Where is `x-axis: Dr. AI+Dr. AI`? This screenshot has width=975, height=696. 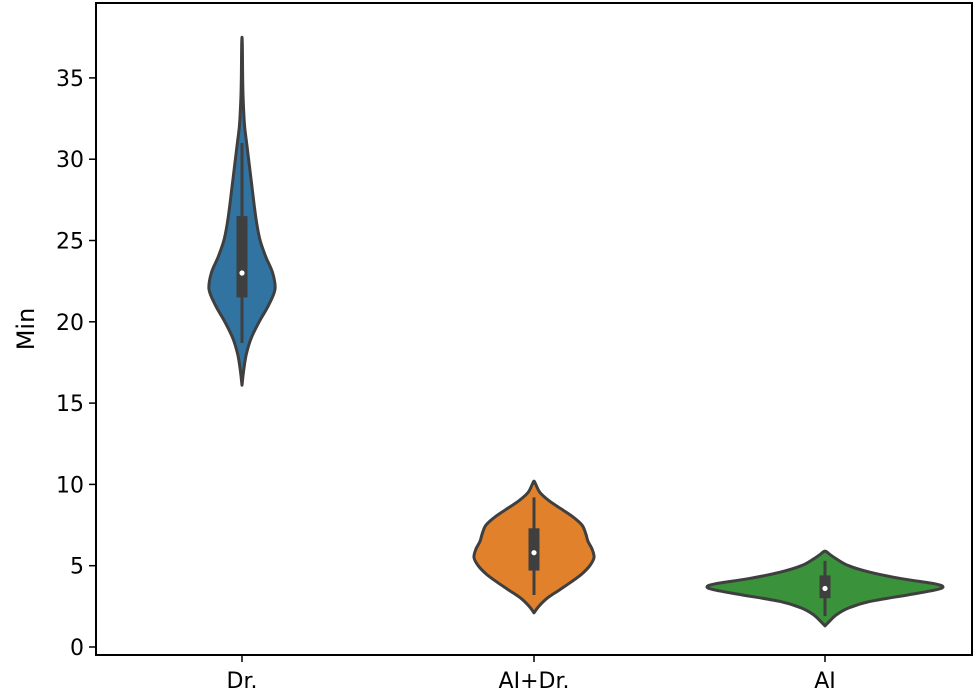
x-axis: Dr. AI+Dr. AI is located at coordinates (531, 674).